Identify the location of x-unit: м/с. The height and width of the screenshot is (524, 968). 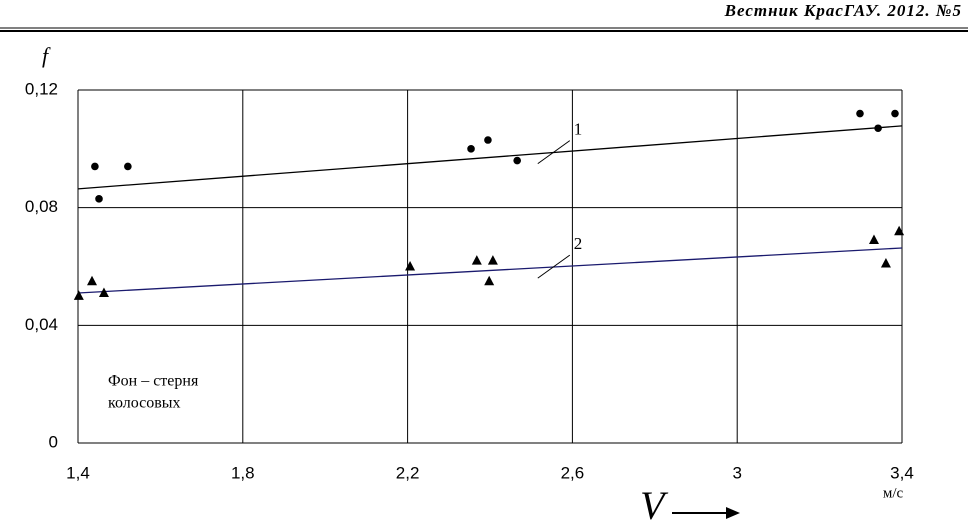
(893, 493).